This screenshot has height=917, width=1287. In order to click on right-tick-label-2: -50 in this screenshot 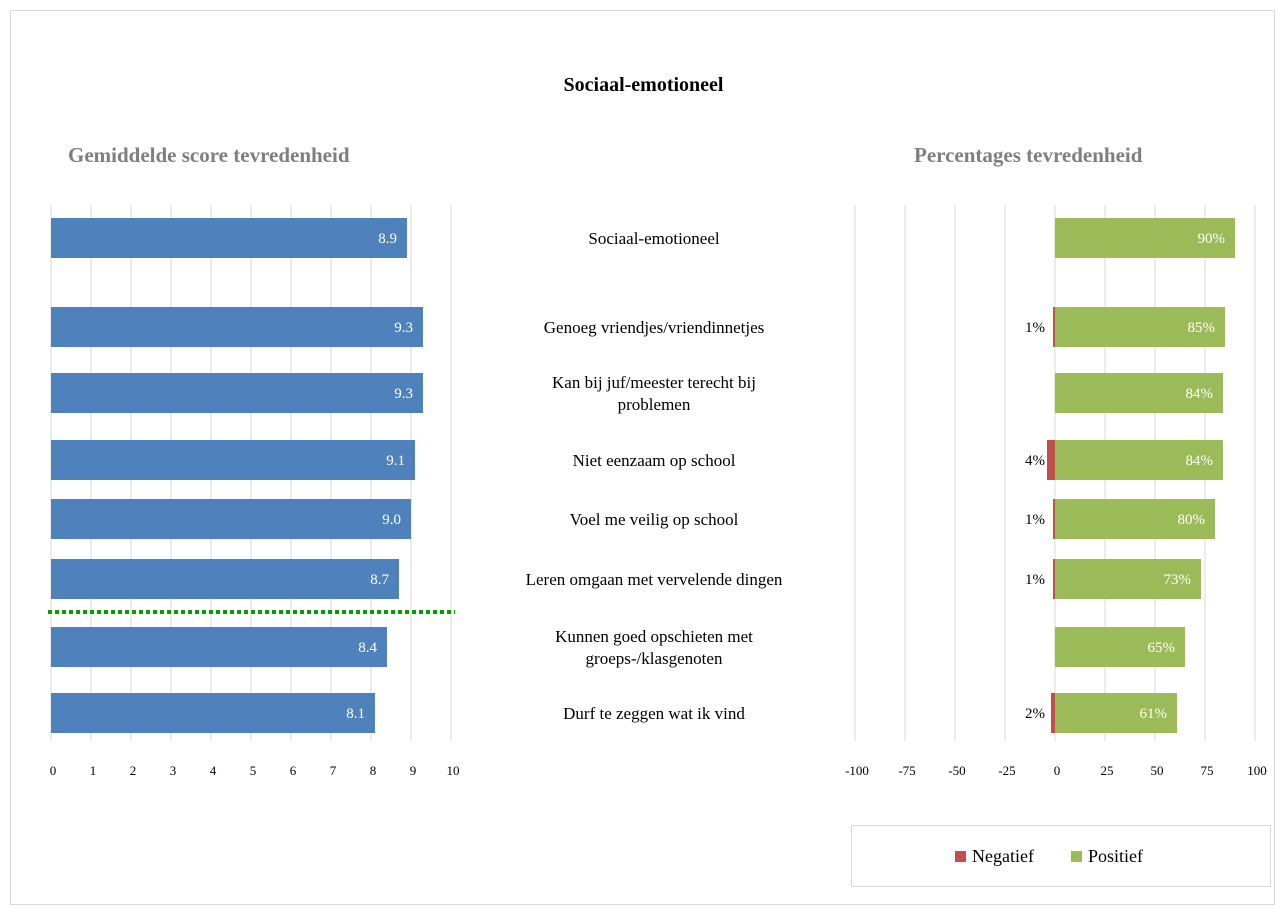, I will do `click(956, 770)`.